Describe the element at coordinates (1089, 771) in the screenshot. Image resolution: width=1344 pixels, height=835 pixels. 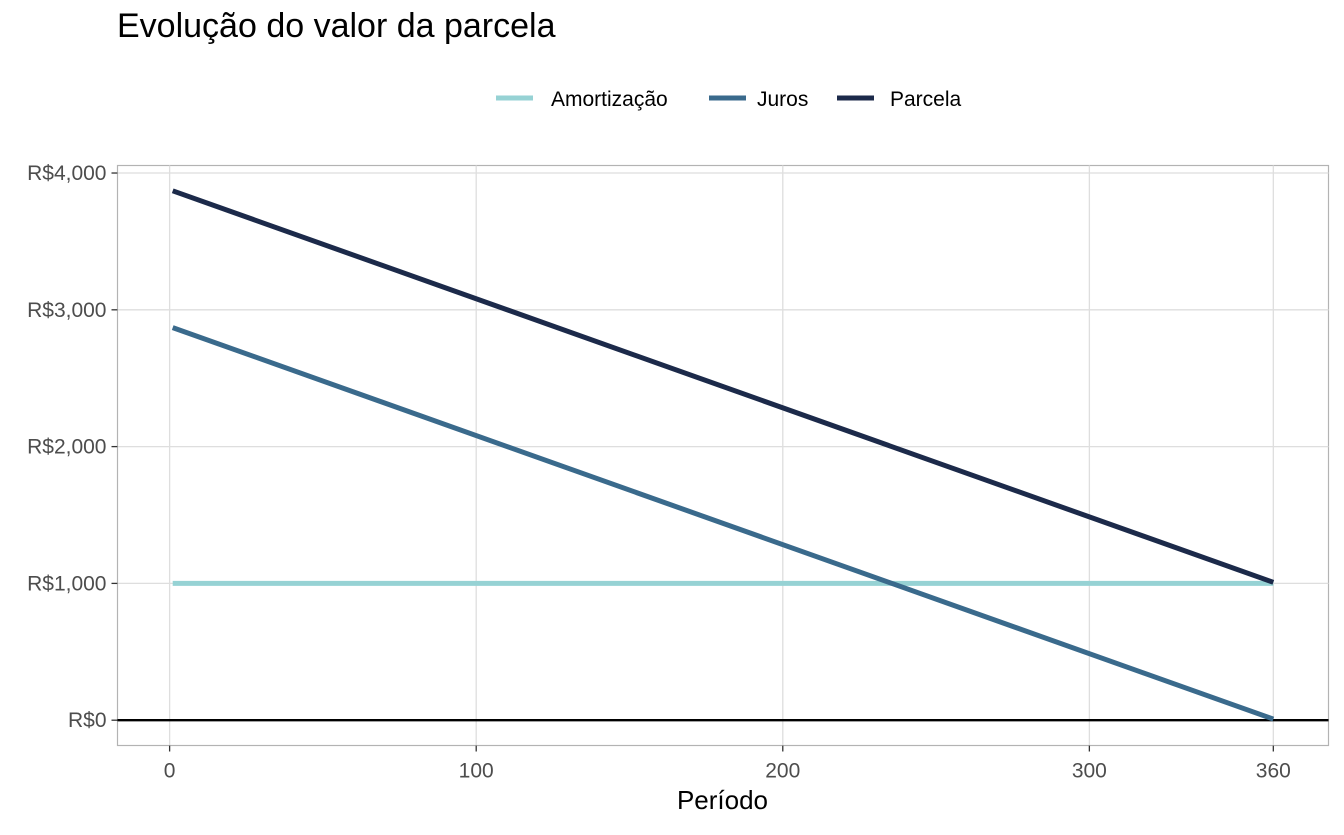
I see `x-tick-label: 300` at that location.